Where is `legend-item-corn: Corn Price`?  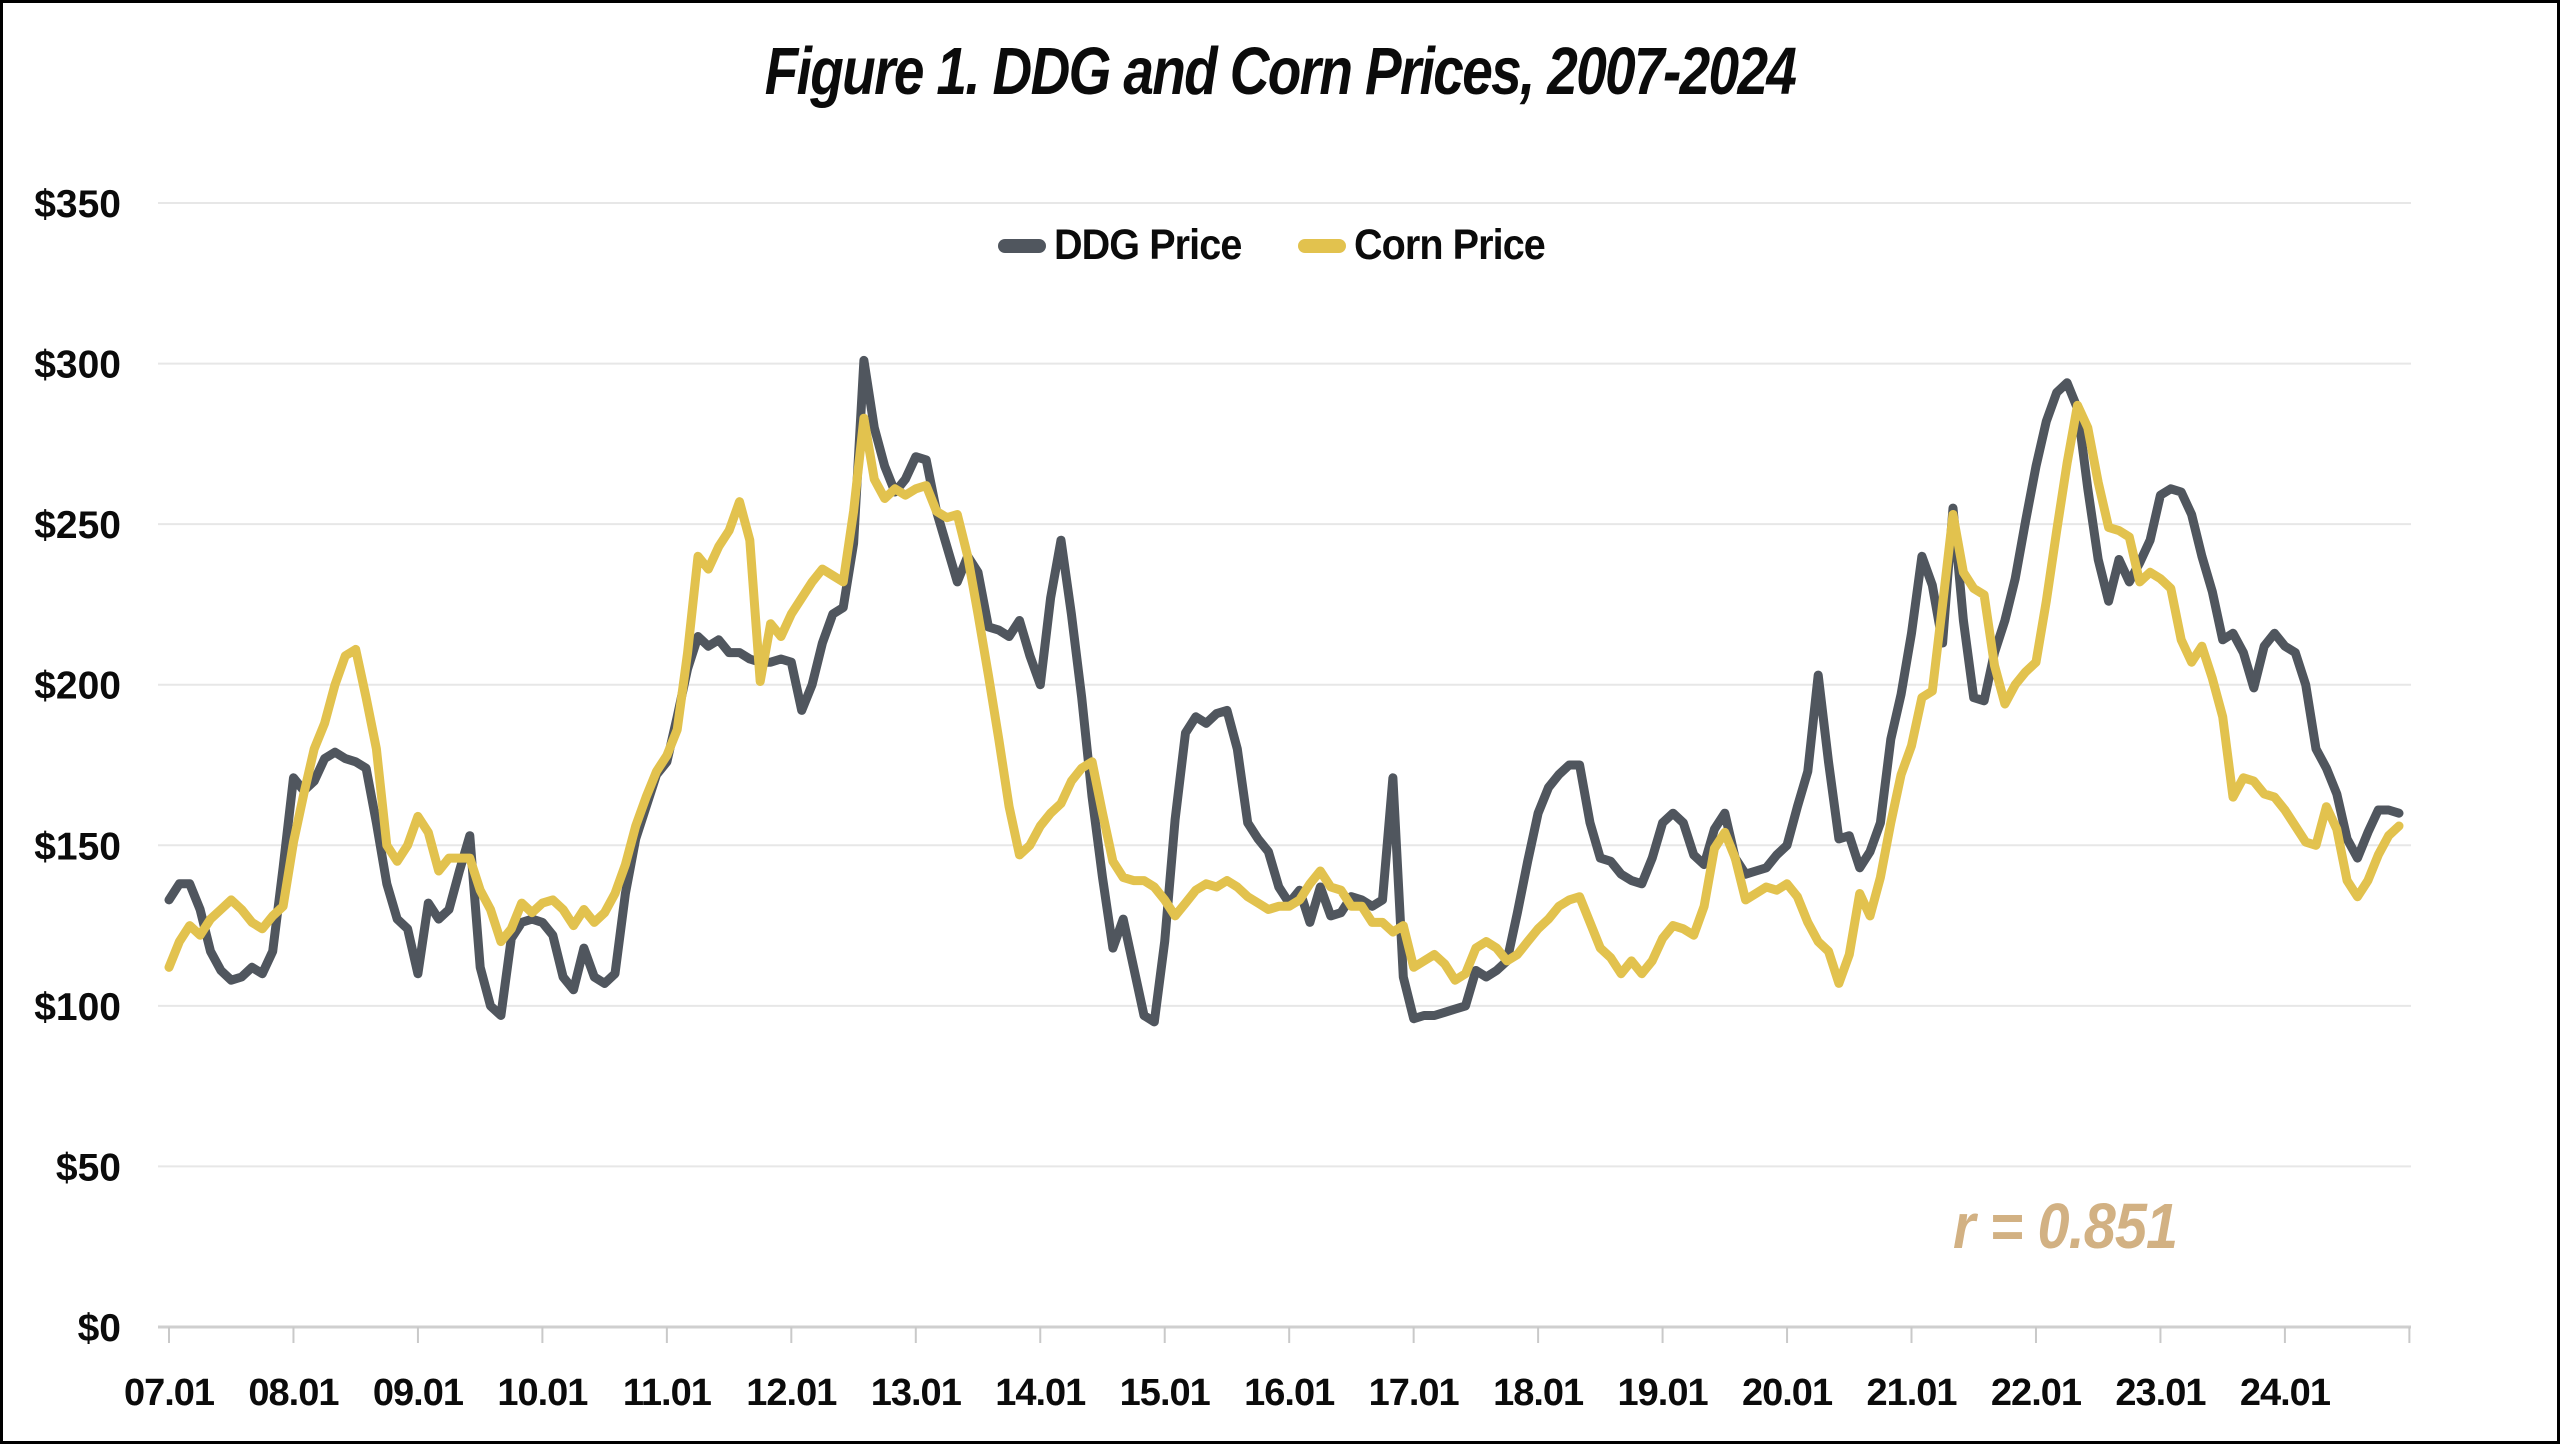
legend-item-corn: Corn Price is located at coordinates (1429, 245).